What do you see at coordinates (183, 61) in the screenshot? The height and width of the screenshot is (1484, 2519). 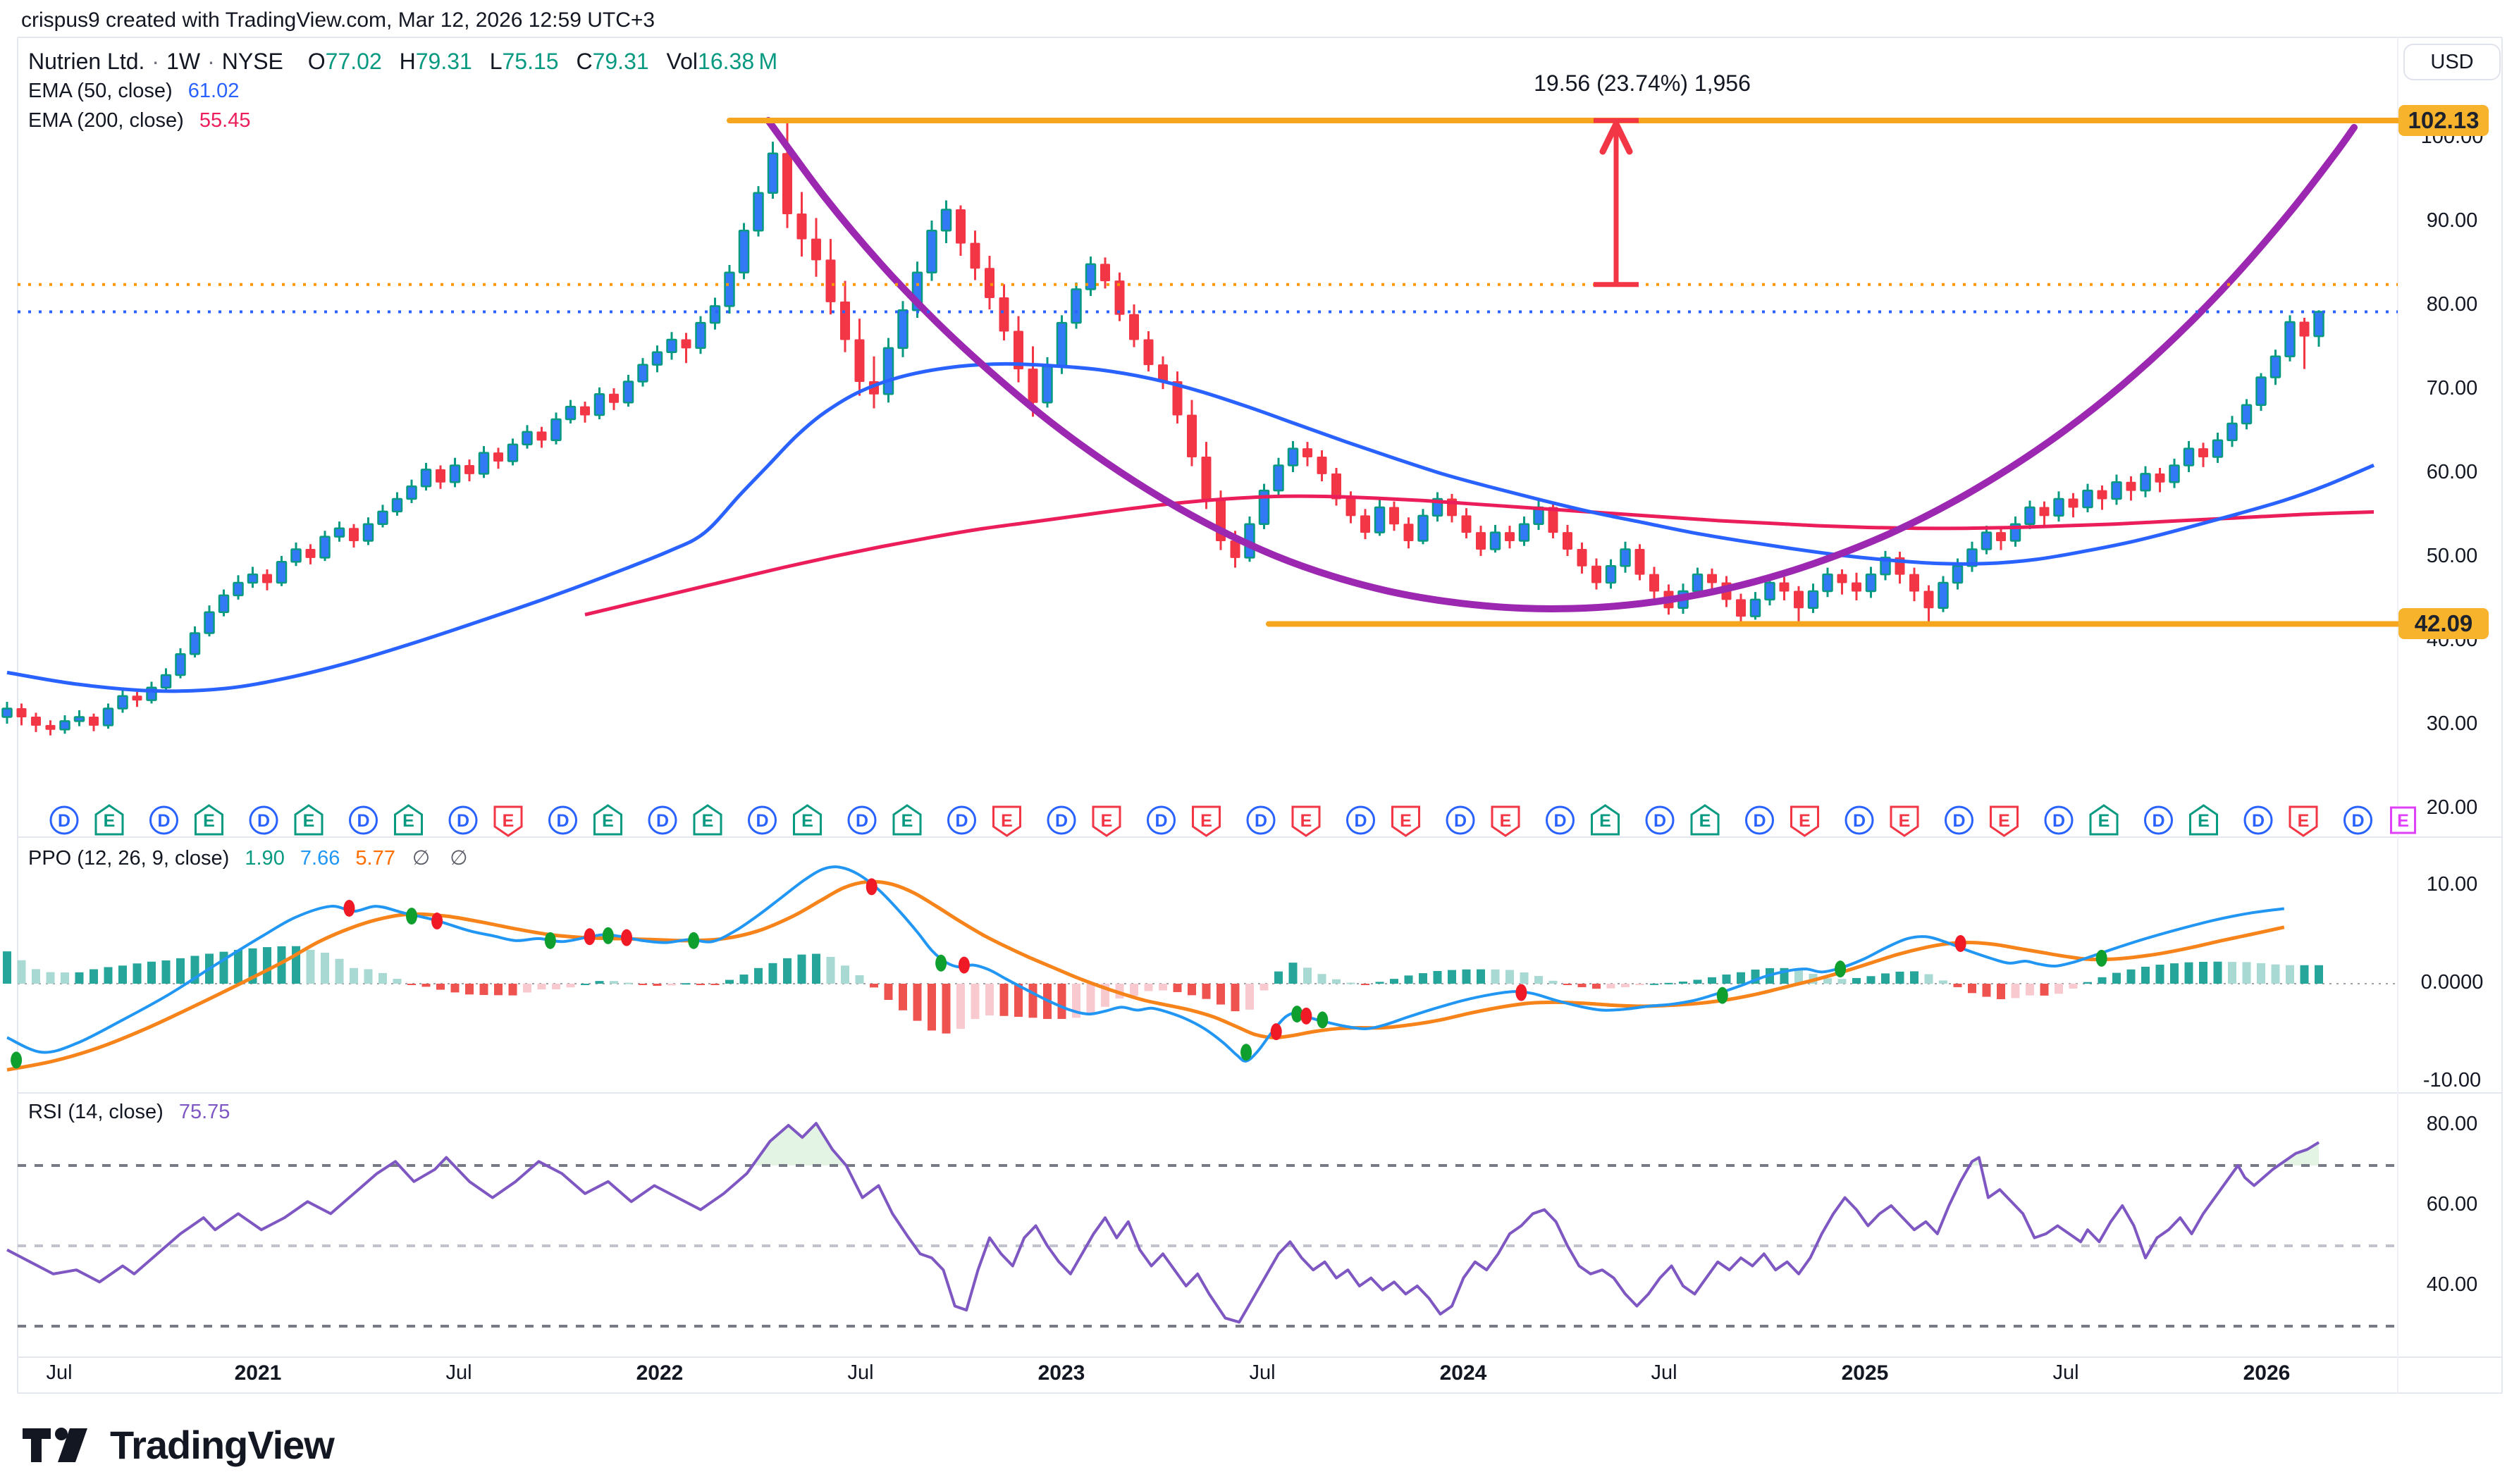 I see `interval-label: 1W` at bounding box center [183, 61].